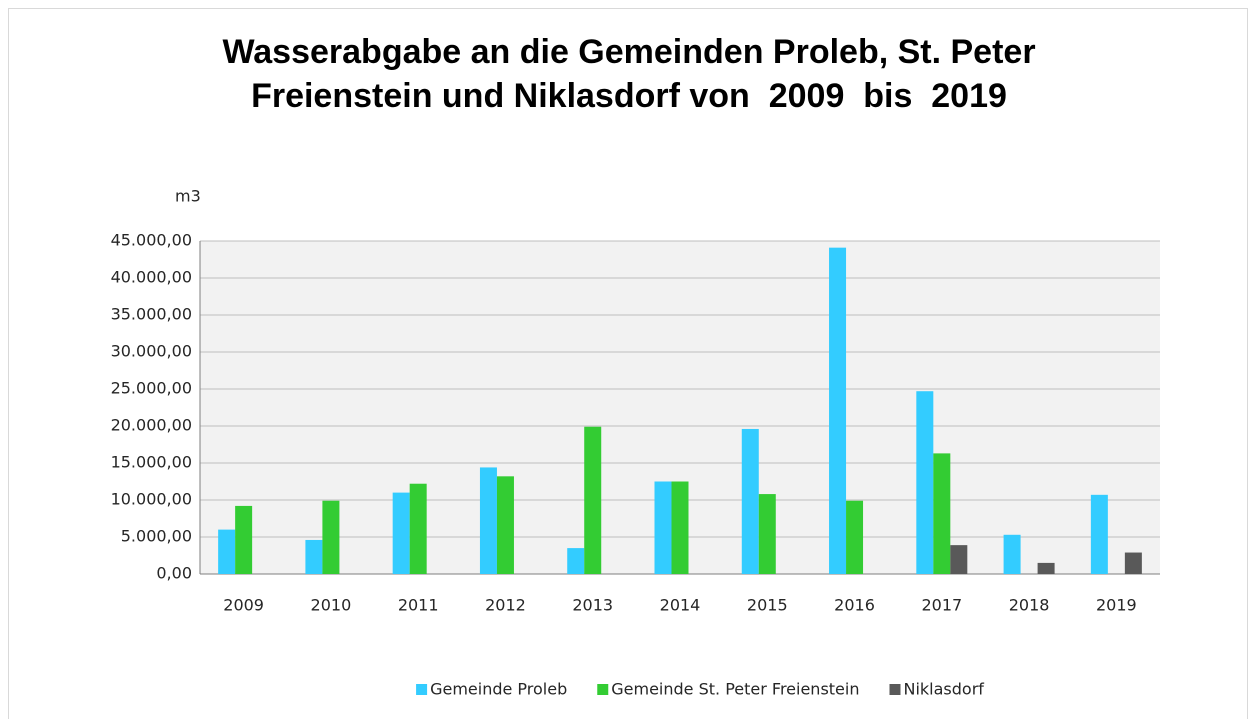 The height and width of the screenshot is (719, 1258). What do you see at coordinates (418, 605) in the screenshot?
I see `x-tick-label: 2011` at bounding box center [418, 605].